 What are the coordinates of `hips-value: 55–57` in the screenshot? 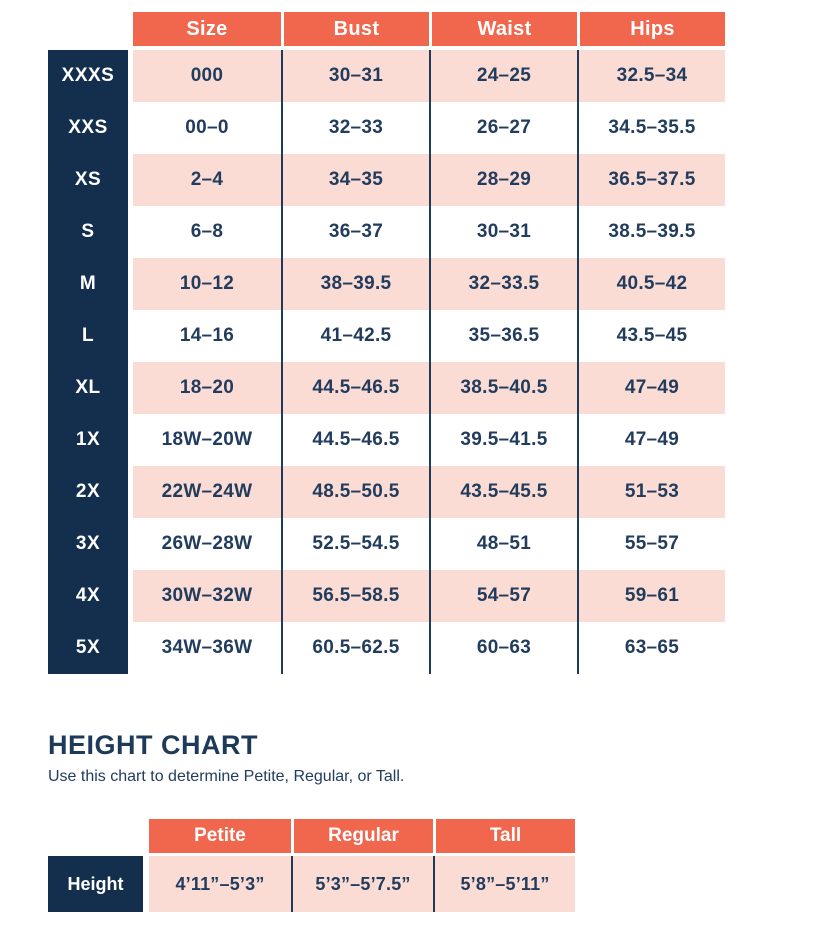 It's located at (651, 544).